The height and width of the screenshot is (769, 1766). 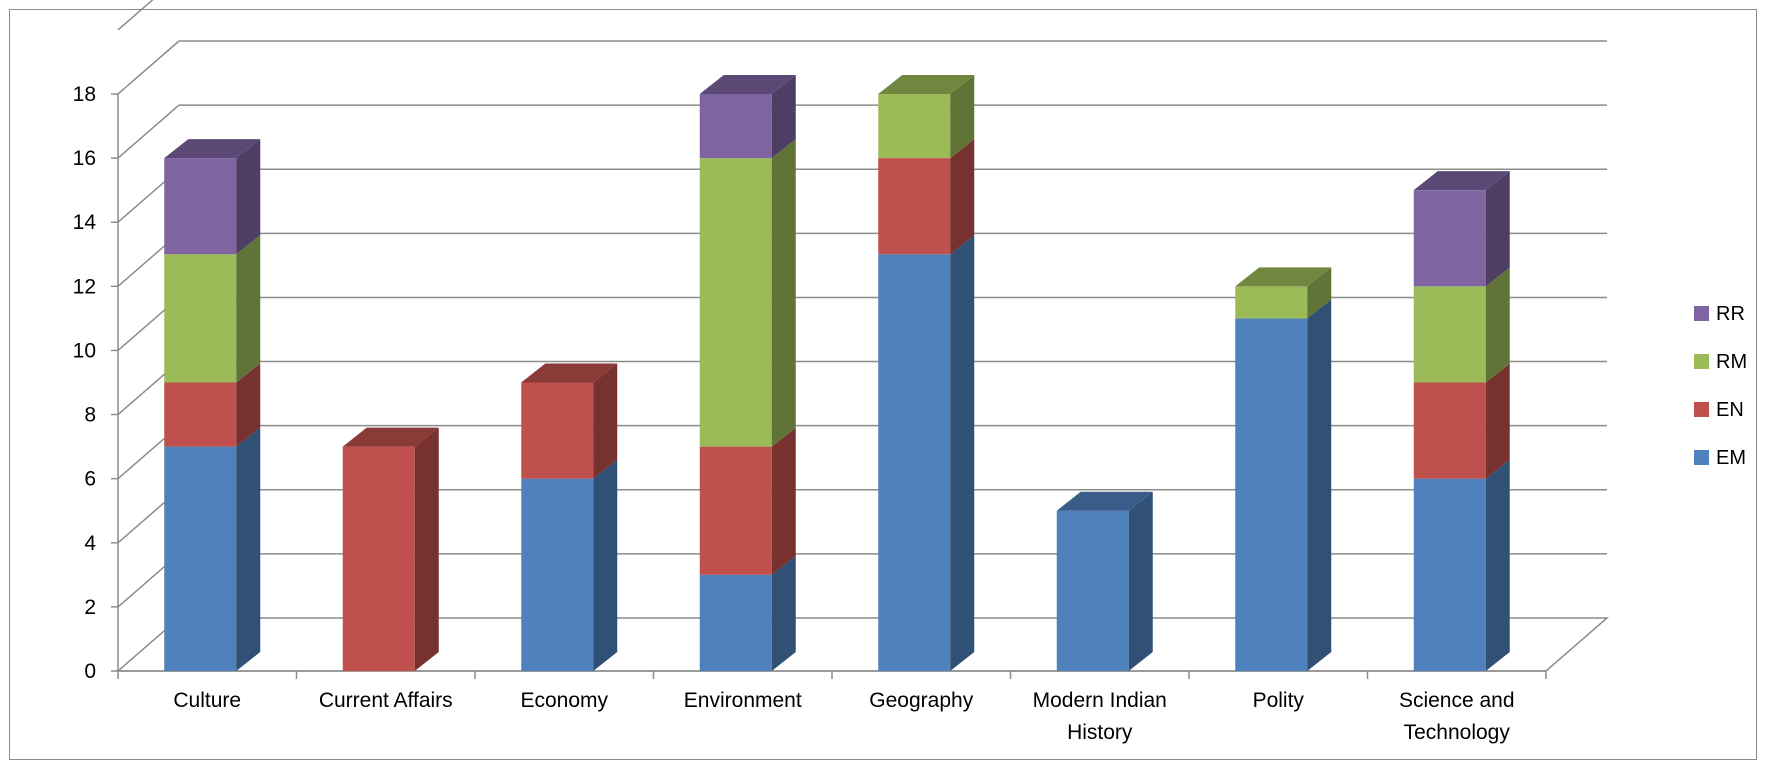 I want to click on x-tick-label: Culture, so click(x=207, y=700).